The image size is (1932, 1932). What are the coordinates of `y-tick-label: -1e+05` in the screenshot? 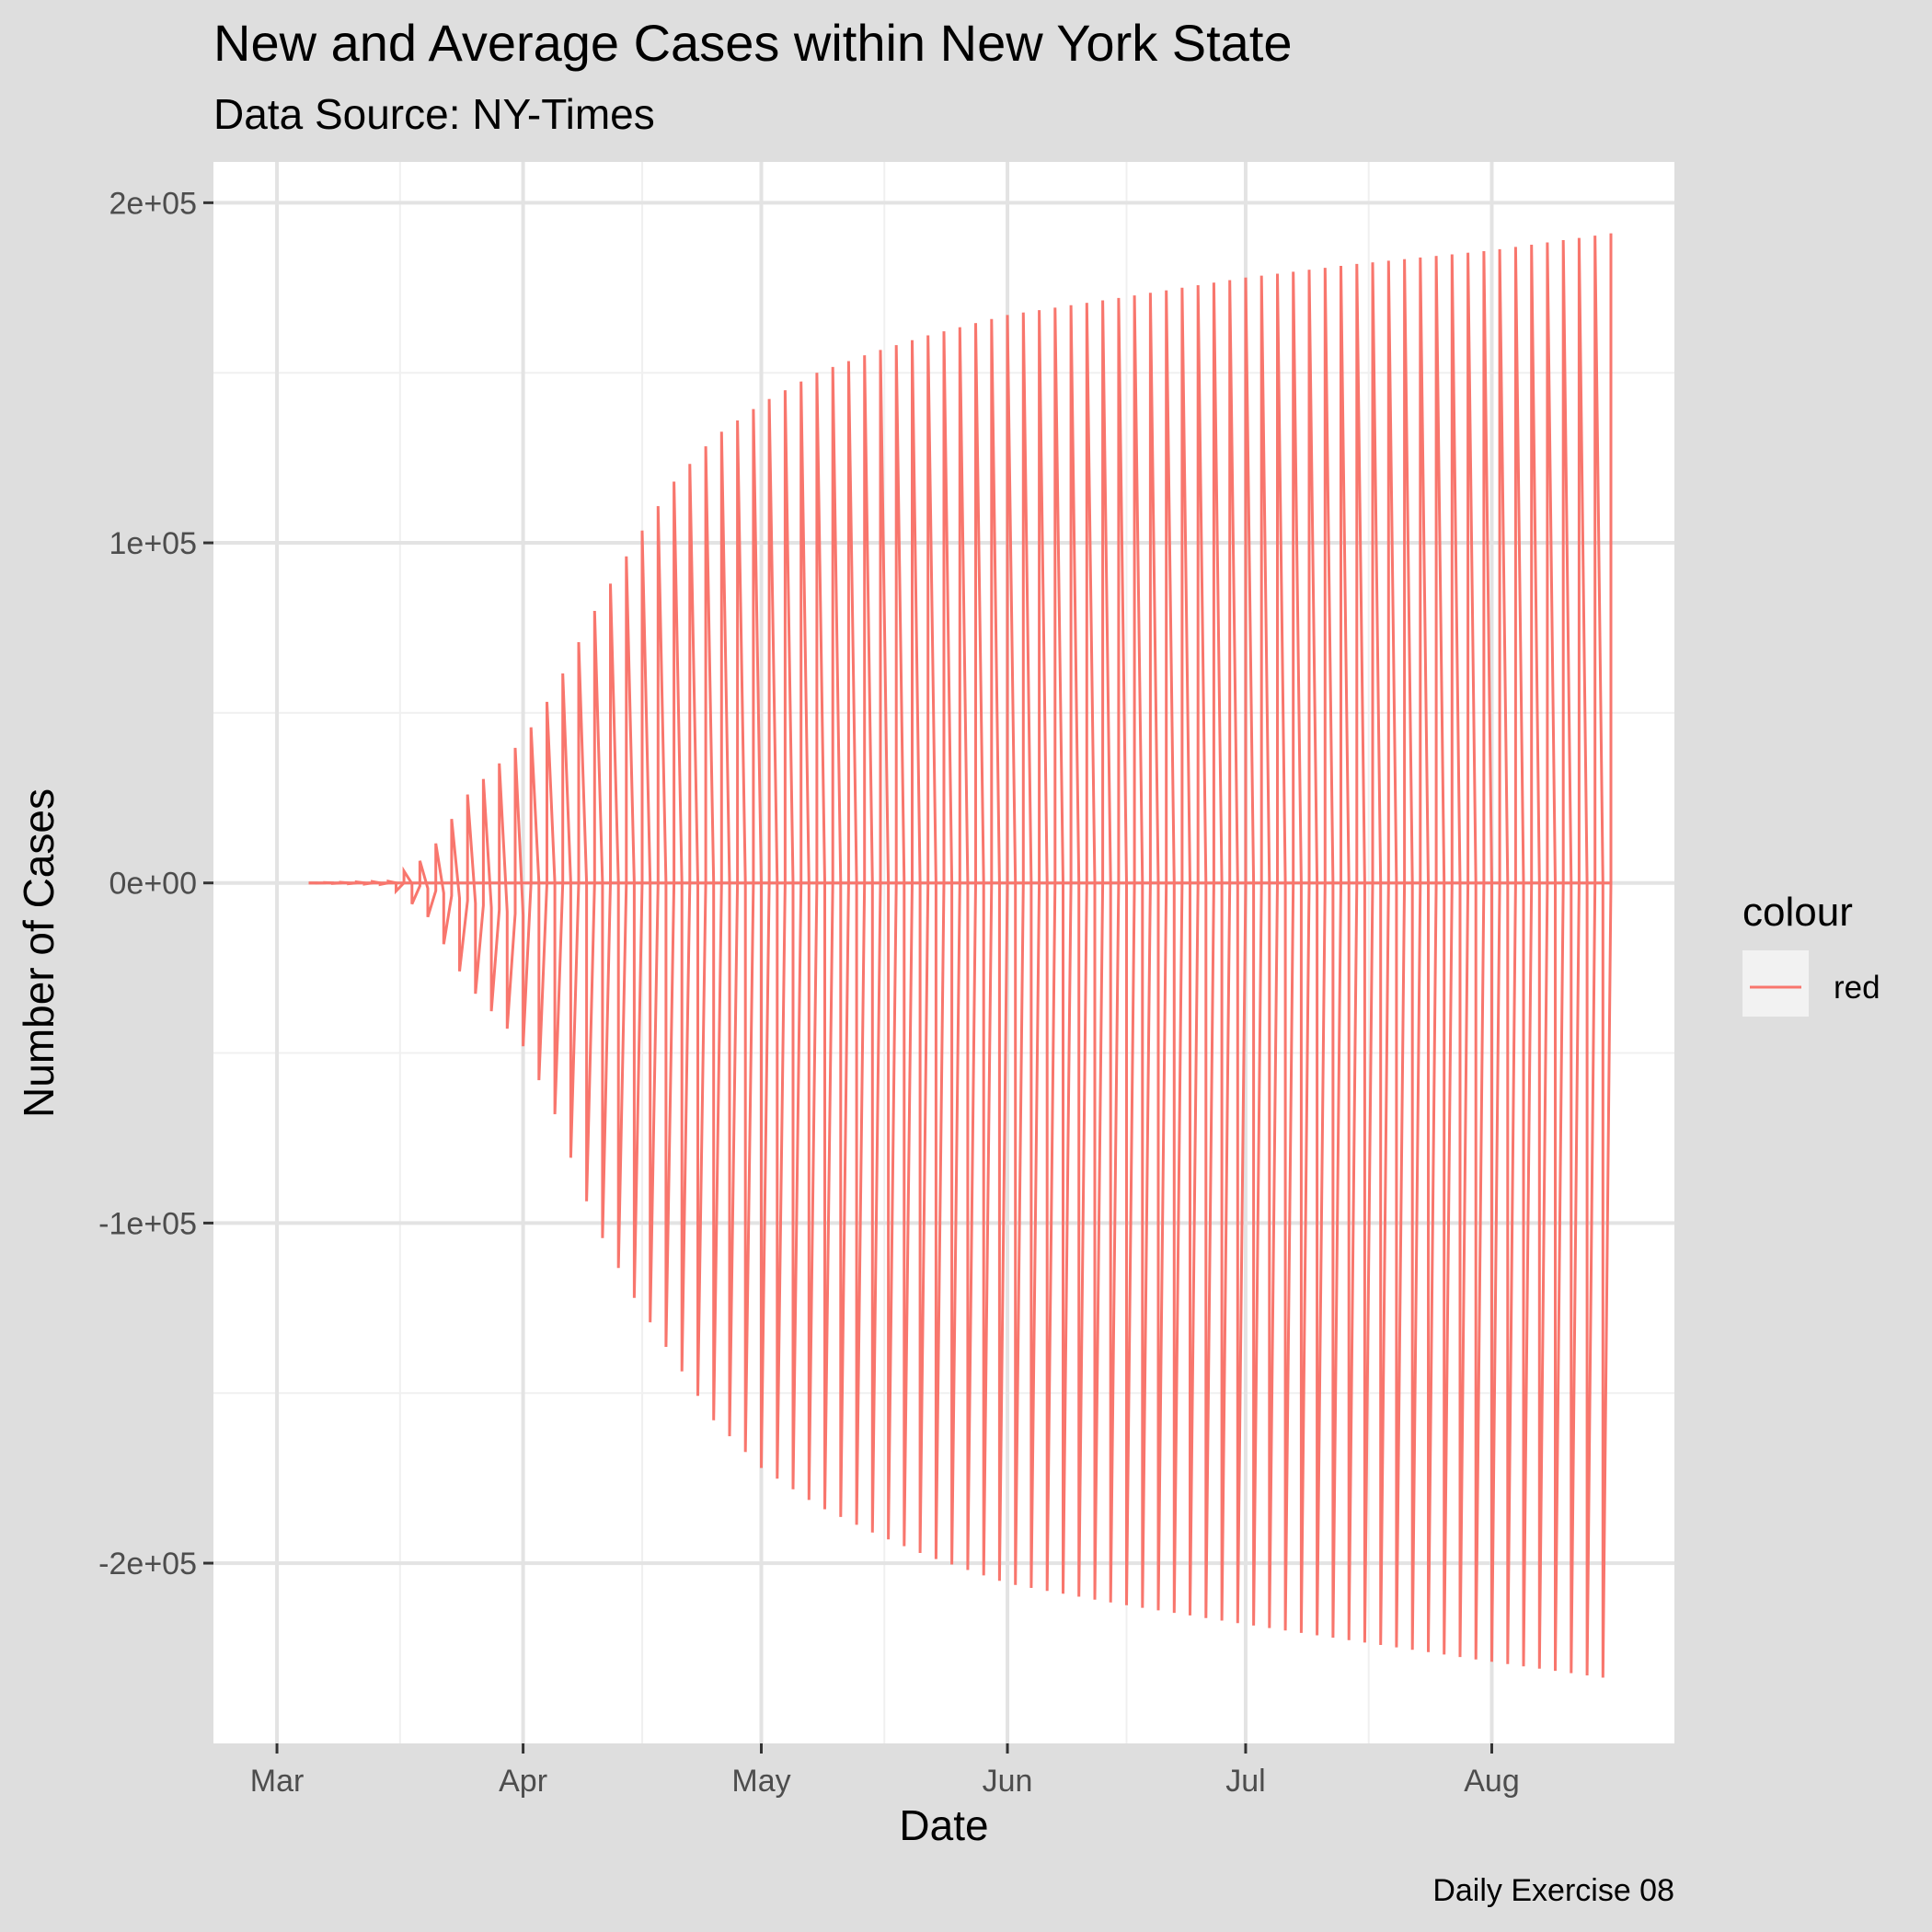 It's located at (147, 1223).